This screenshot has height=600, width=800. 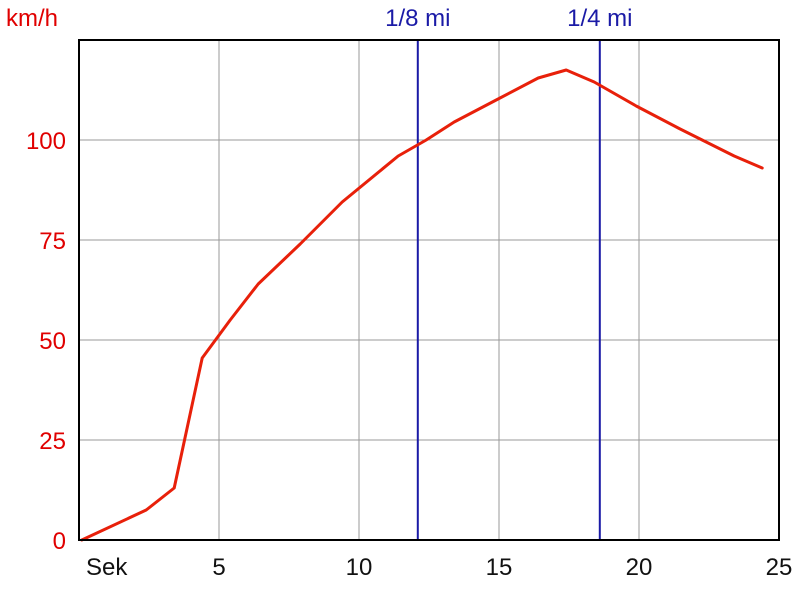 I want to click on y-tick-label-2: 50, so click(x=52, y=341).